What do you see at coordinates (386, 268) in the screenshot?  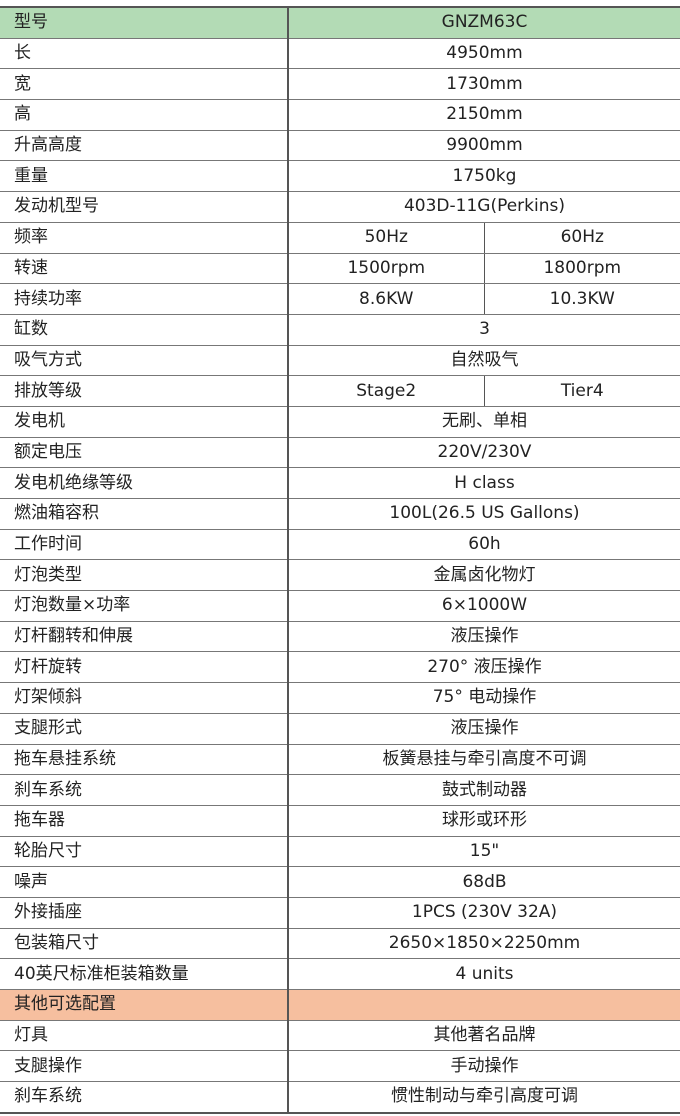 I see `spec-value: 1500rpm` at bounding box center [386, 268].